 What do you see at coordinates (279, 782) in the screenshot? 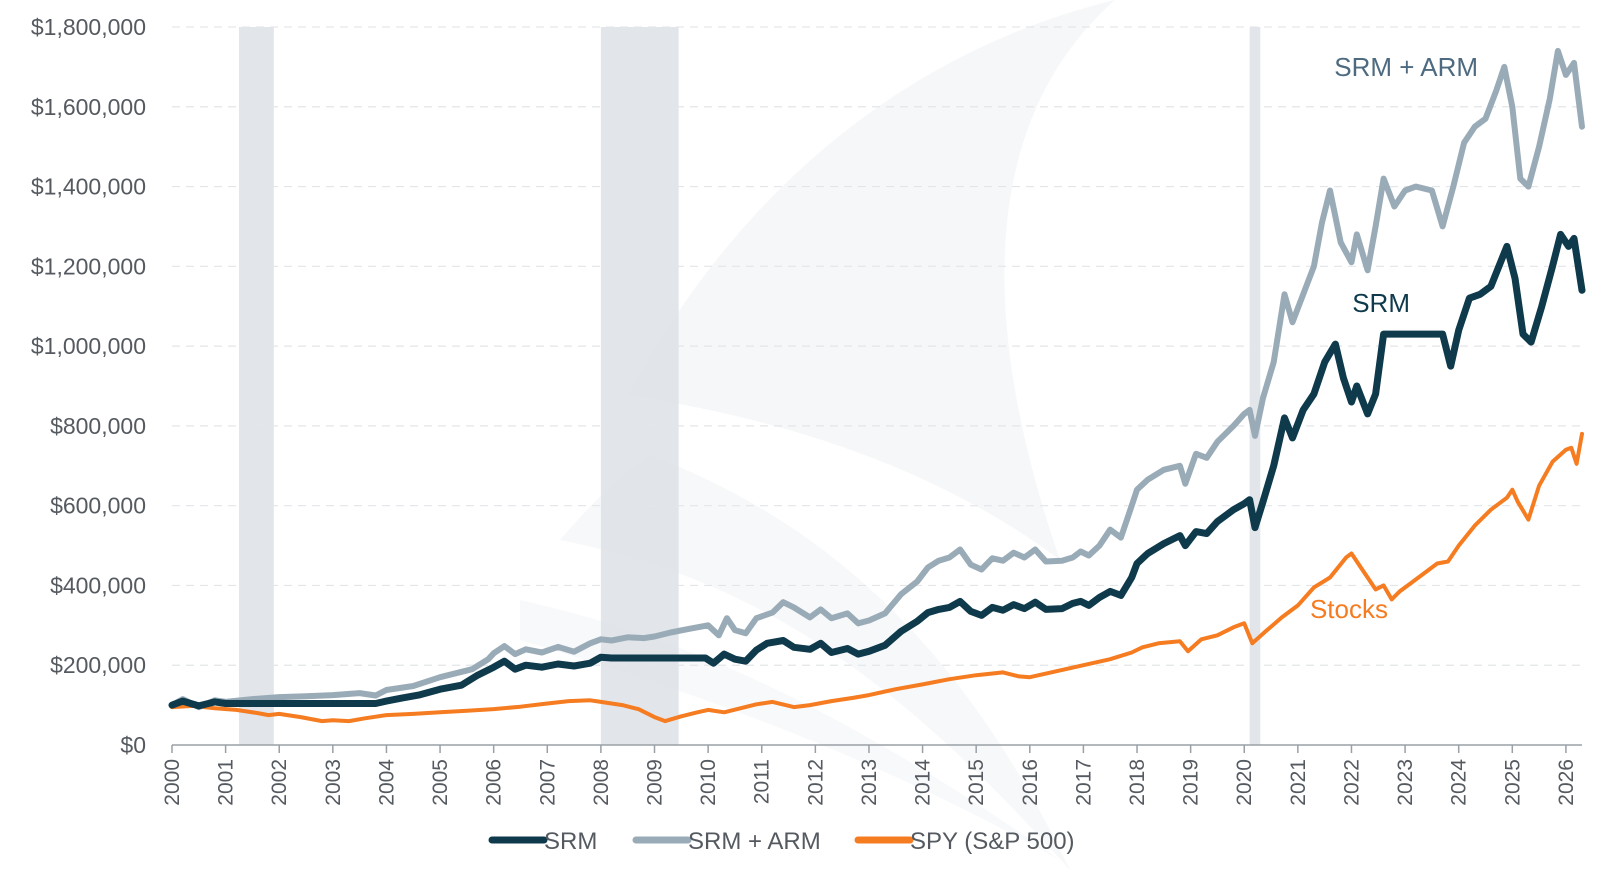
I see `x-tick-label-2: 2002` at bounding box center [279, 782].